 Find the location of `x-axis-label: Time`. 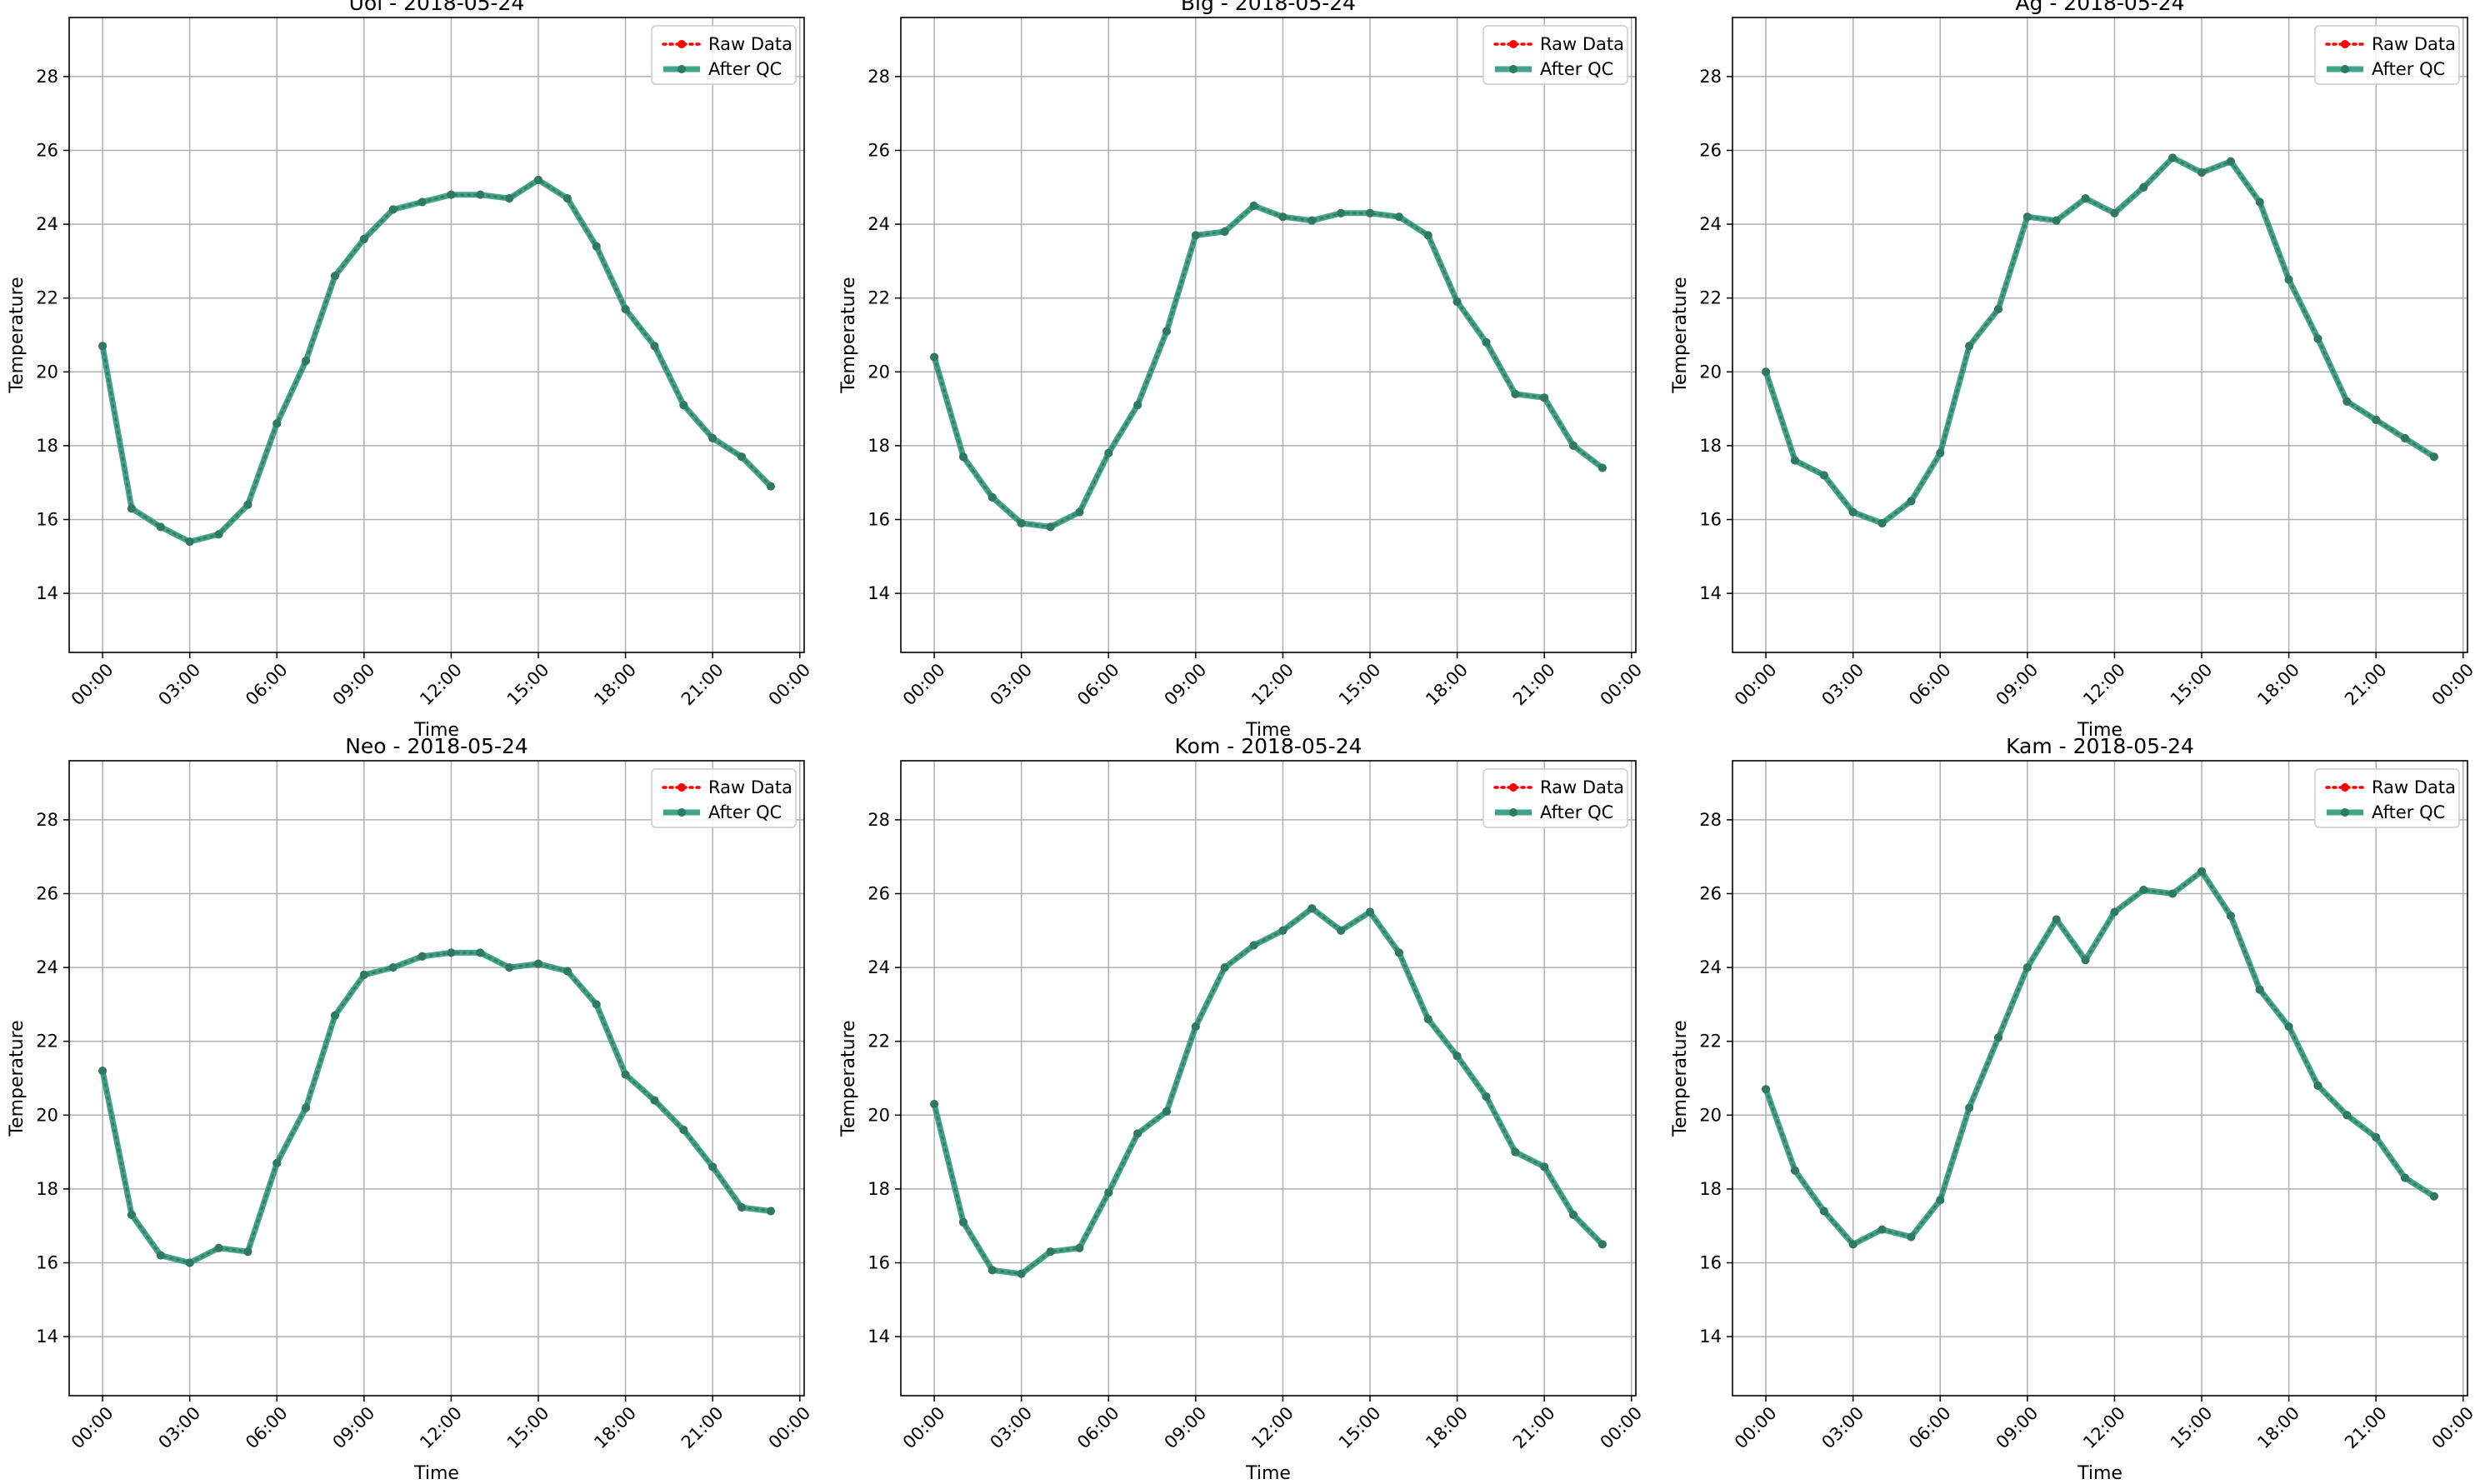

x-axis-label: Time is located at coordinates (436, 730).